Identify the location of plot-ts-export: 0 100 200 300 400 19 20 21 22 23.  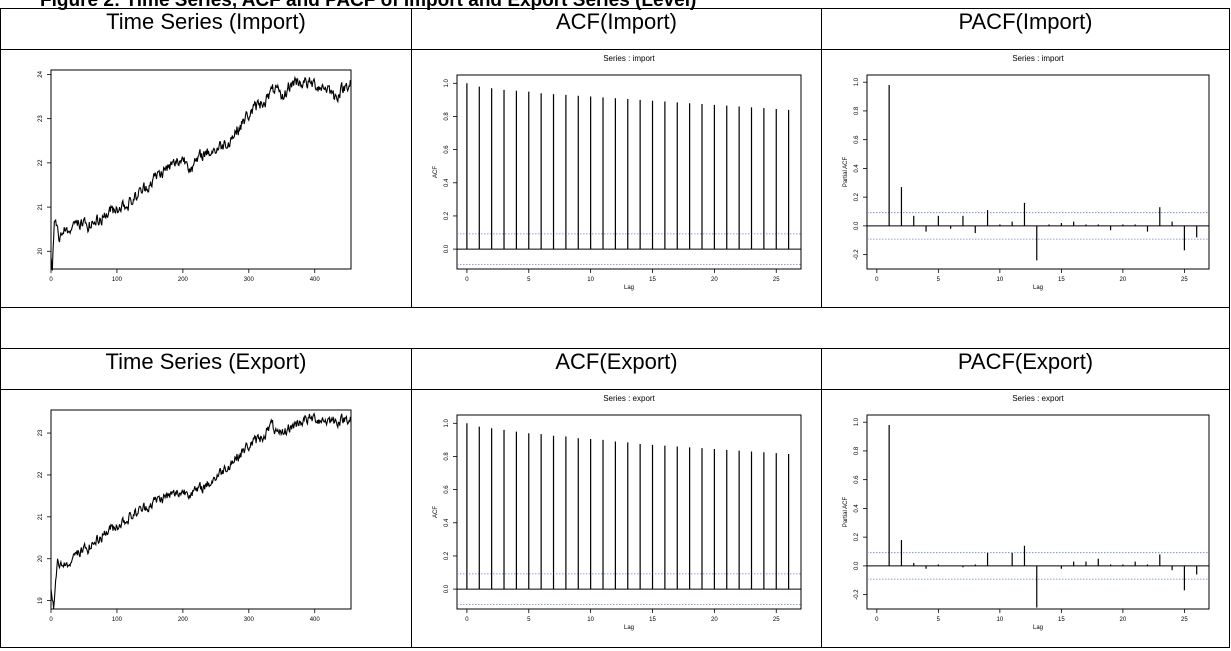
(195, 516).